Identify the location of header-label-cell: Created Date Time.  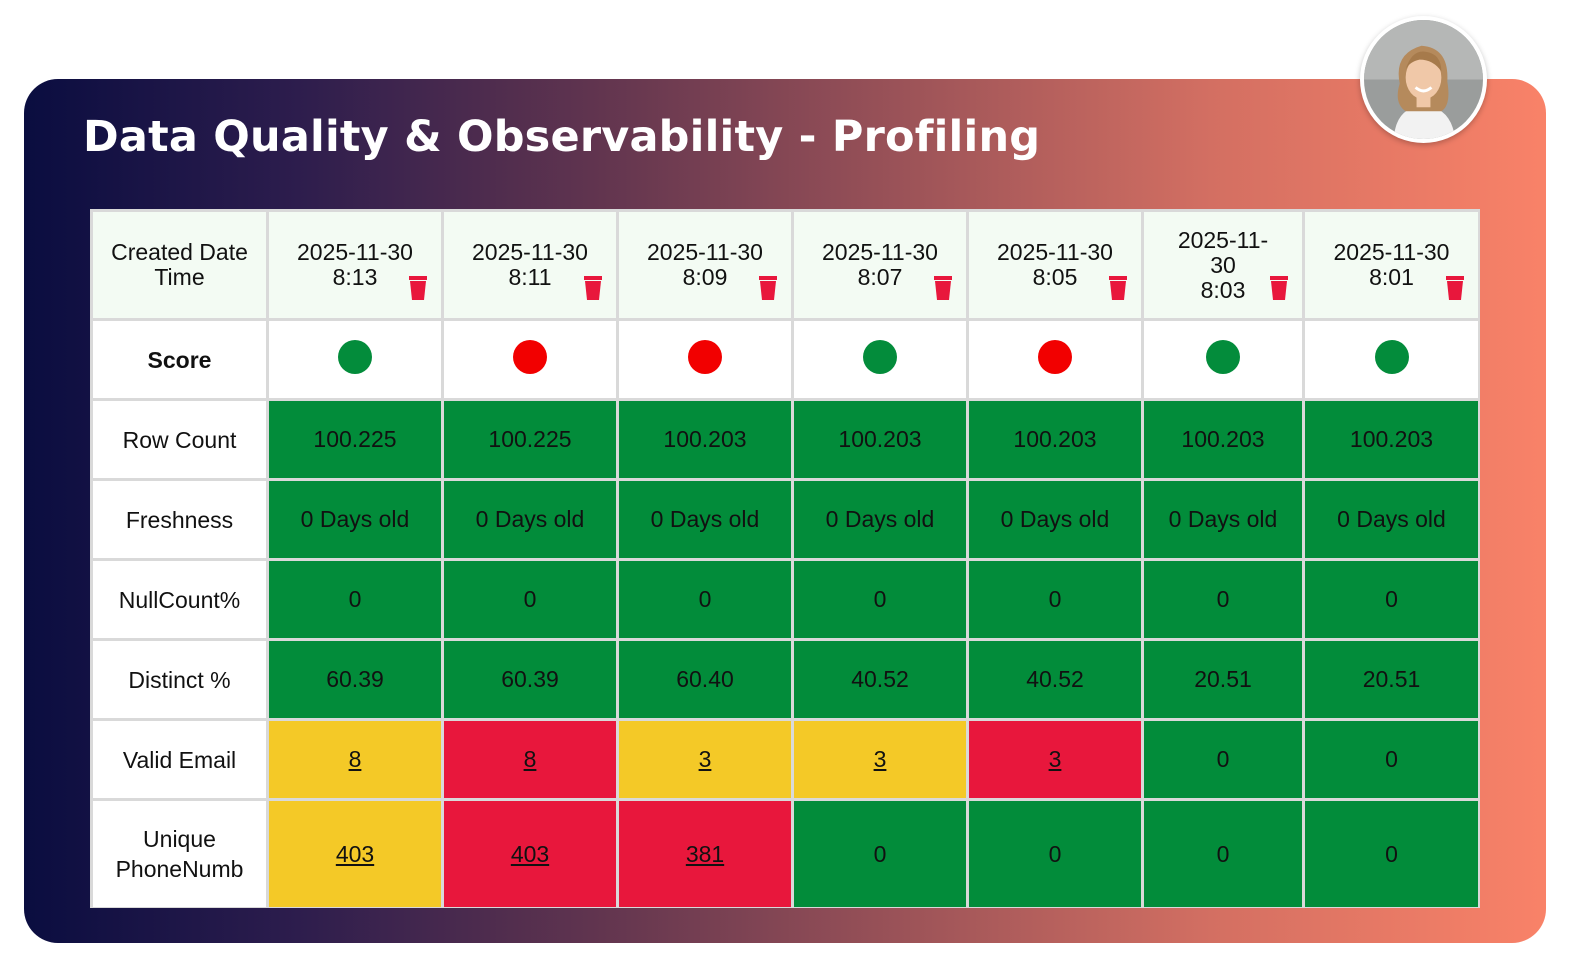
(179, 265).